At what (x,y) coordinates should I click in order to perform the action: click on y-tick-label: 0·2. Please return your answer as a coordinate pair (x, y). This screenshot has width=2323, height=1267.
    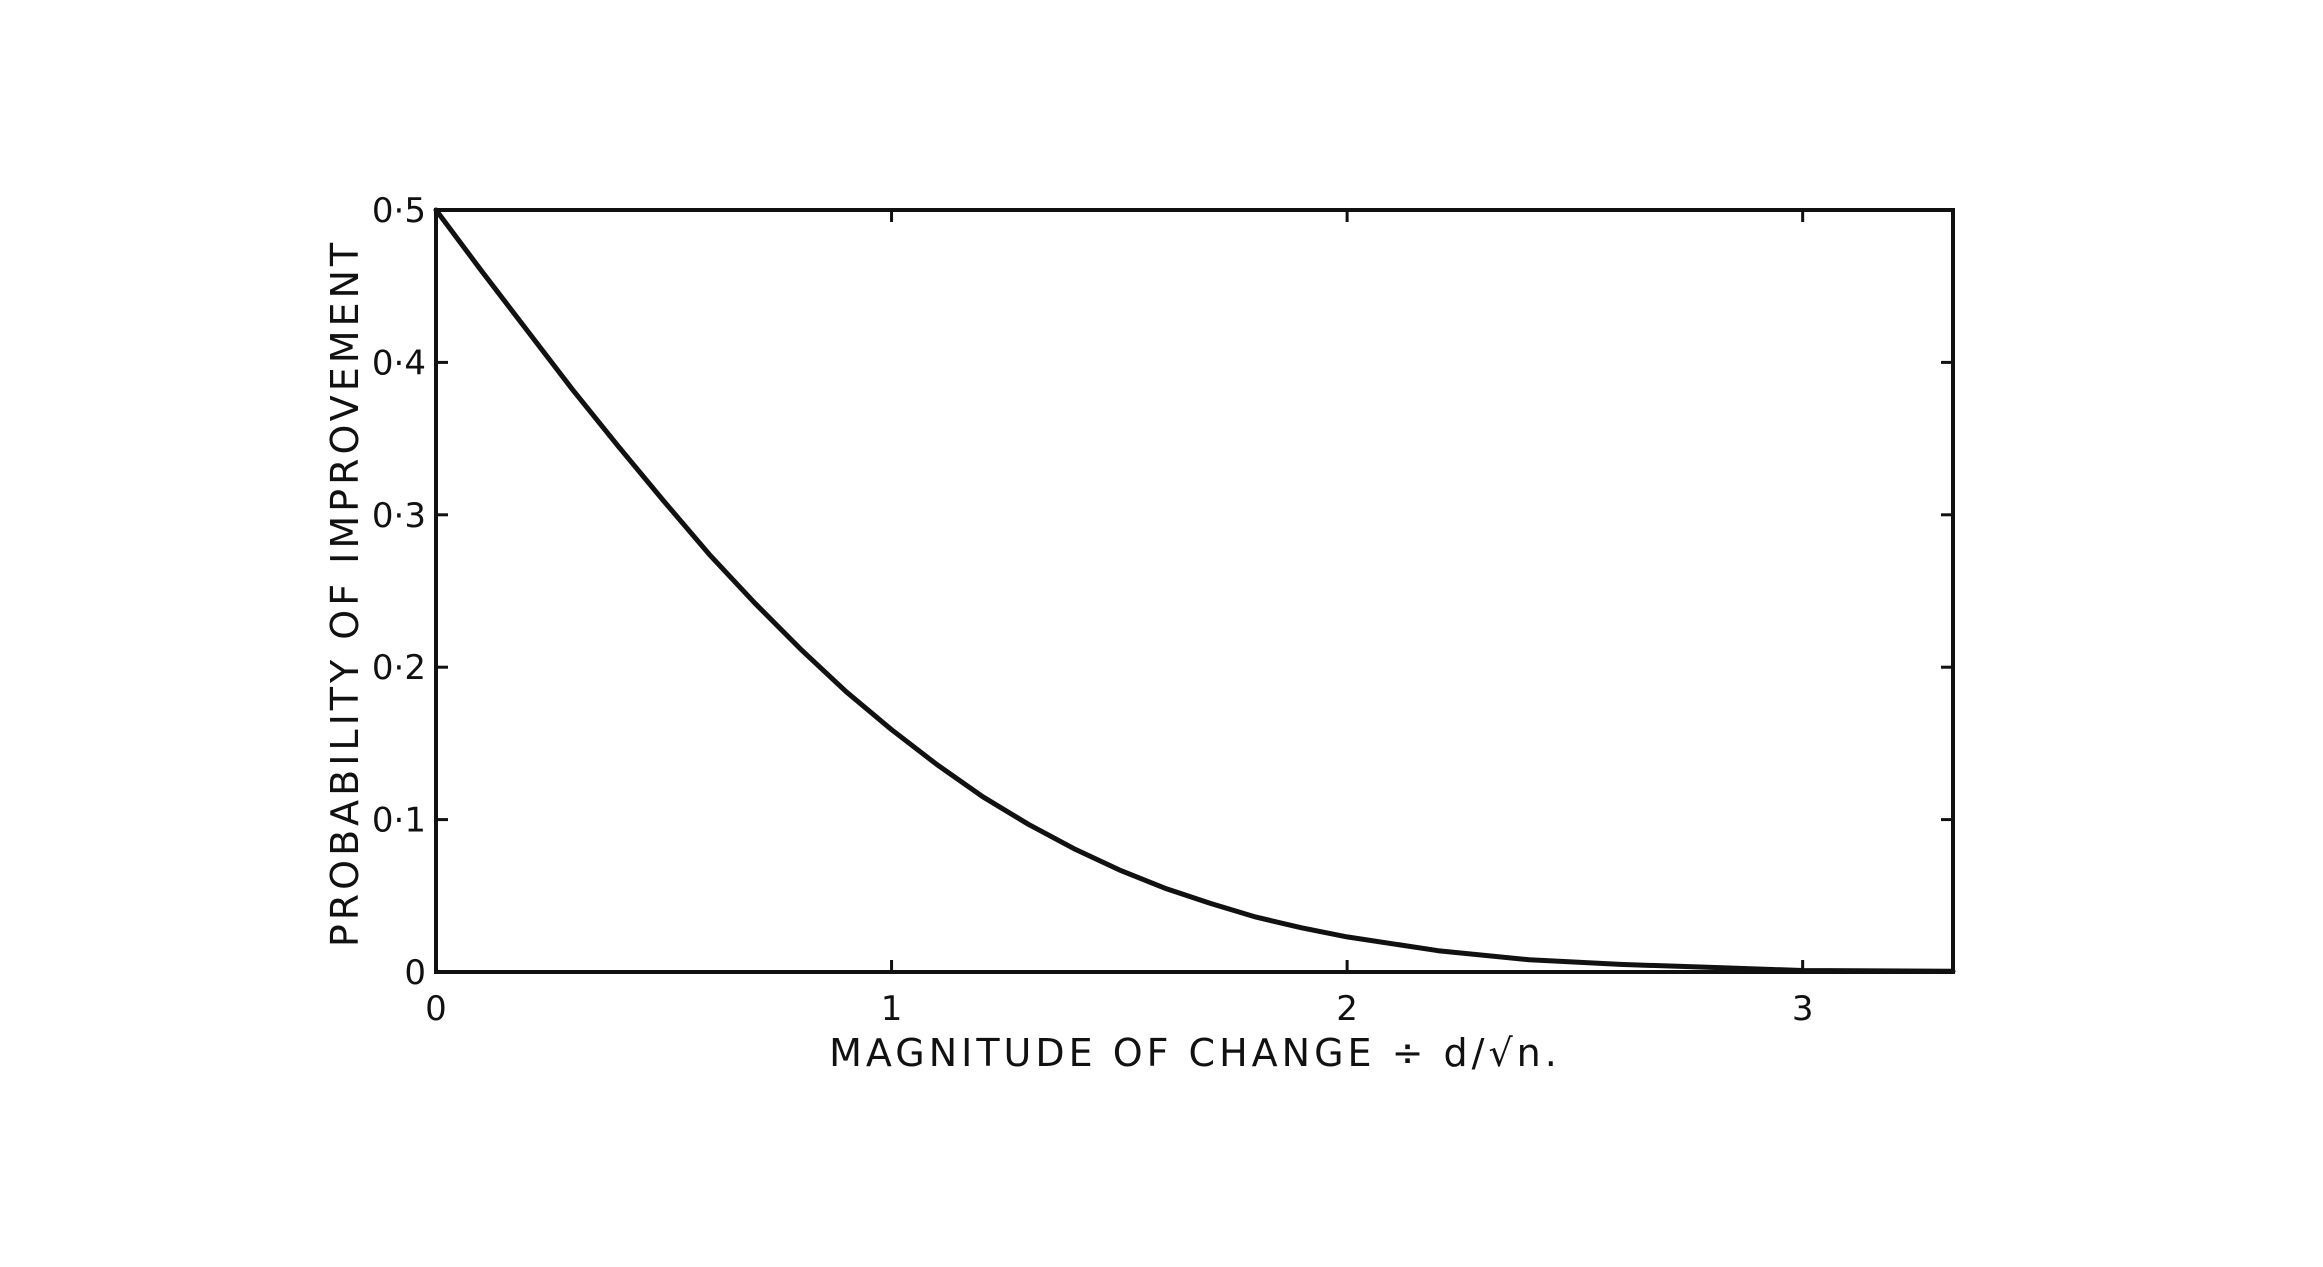
    Looking at the image, I should click on (399, 668).